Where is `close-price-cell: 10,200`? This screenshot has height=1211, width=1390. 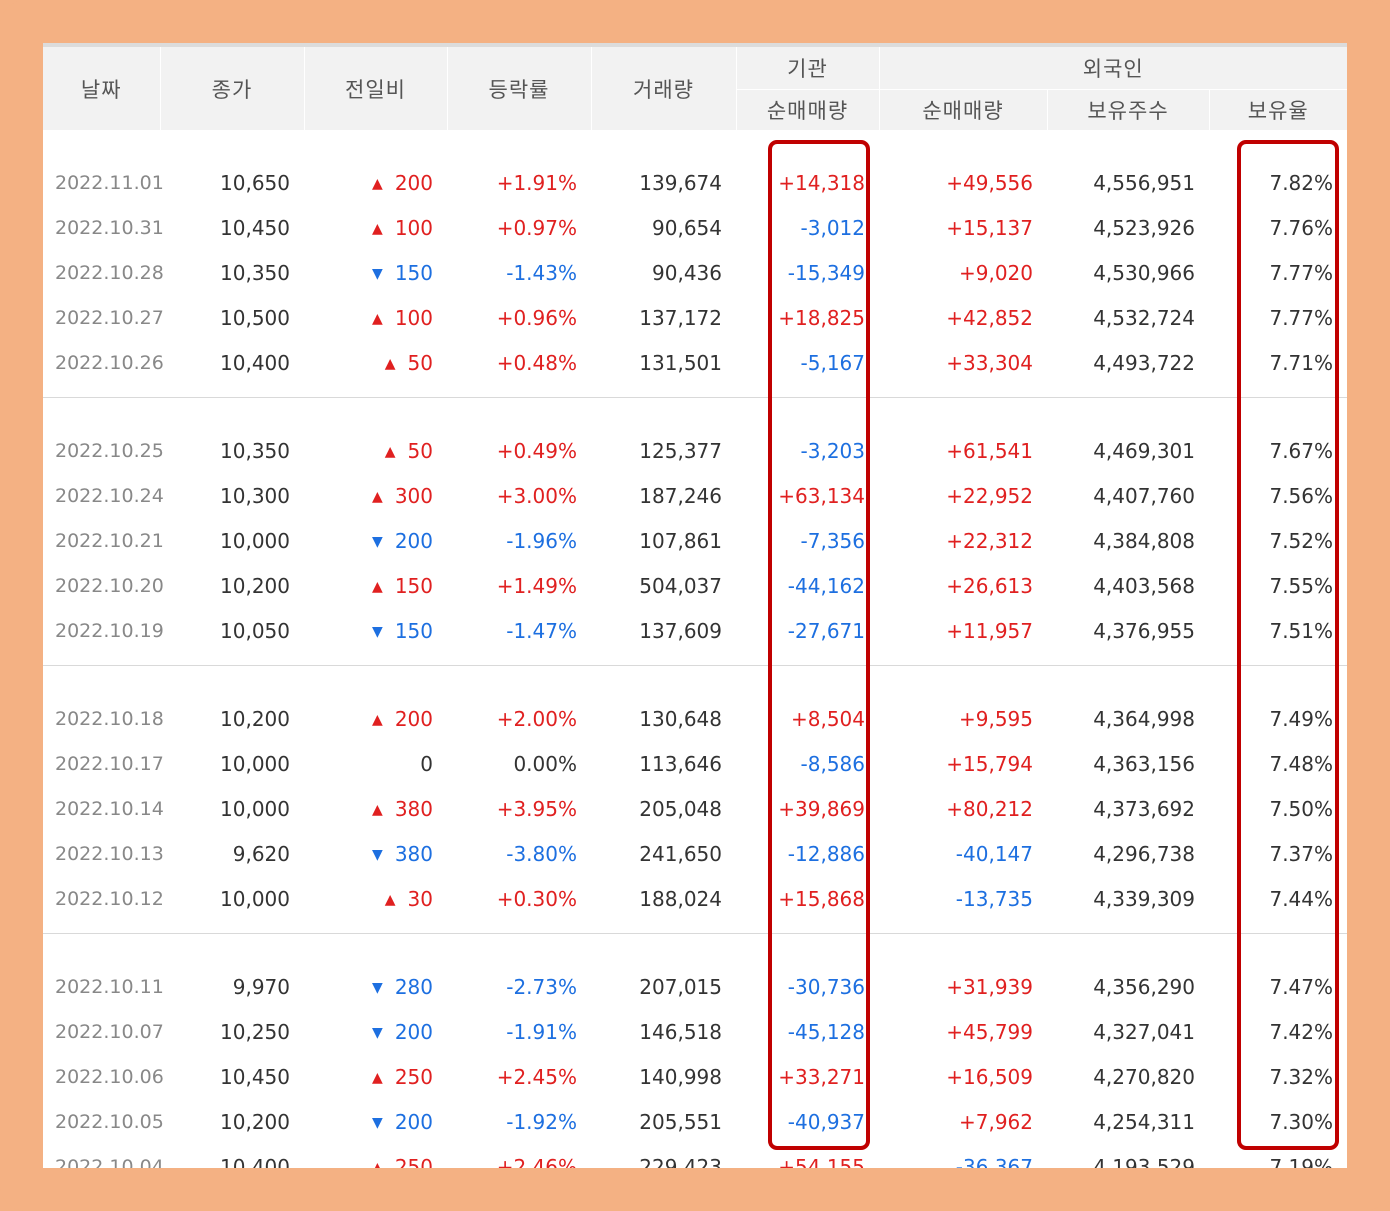 close-price-cell: 10,200 is located at coordinates (232, 1121).